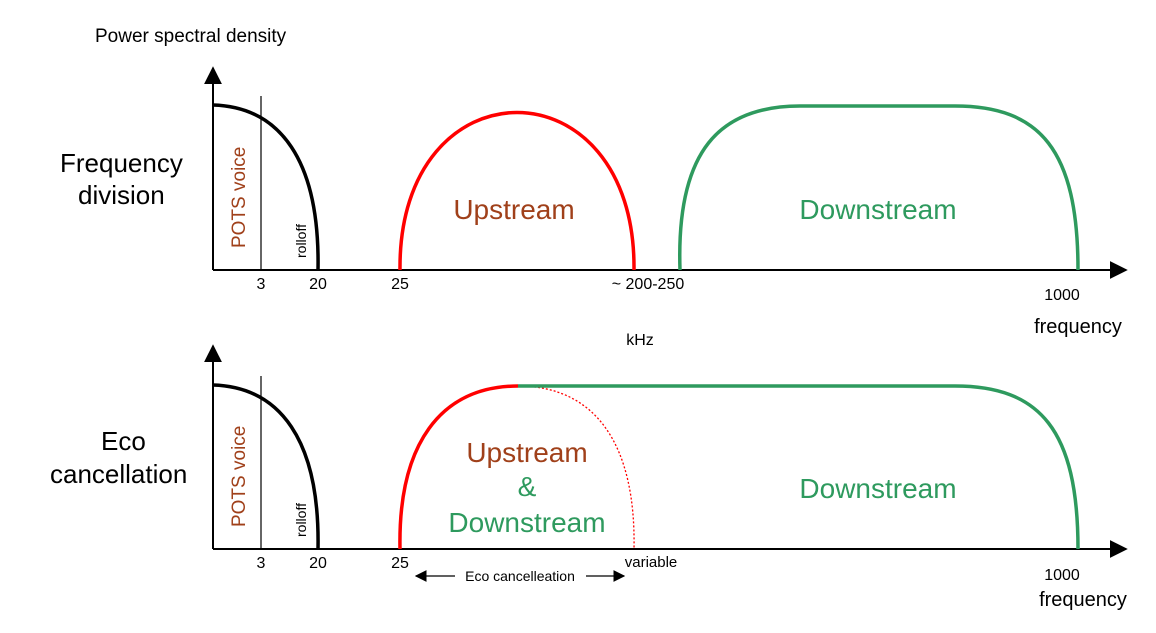 This screenshot has width=1156, height=633. Describe the element at coordinates (640, 340) in the screenshot. I see `x-unit-label: kHz` at that location.